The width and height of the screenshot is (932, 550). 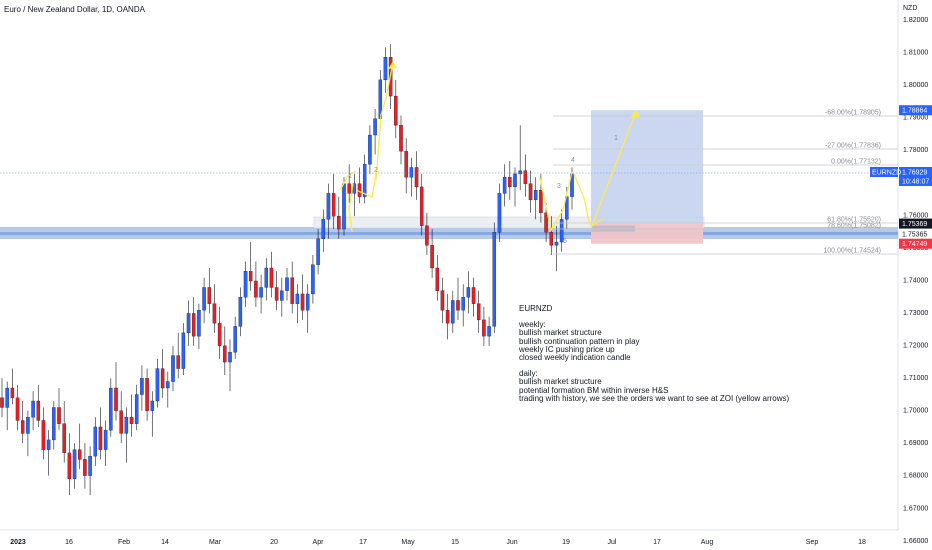 I want to click on entry-price-tag: 1.75369, so click(x=915, y=223).